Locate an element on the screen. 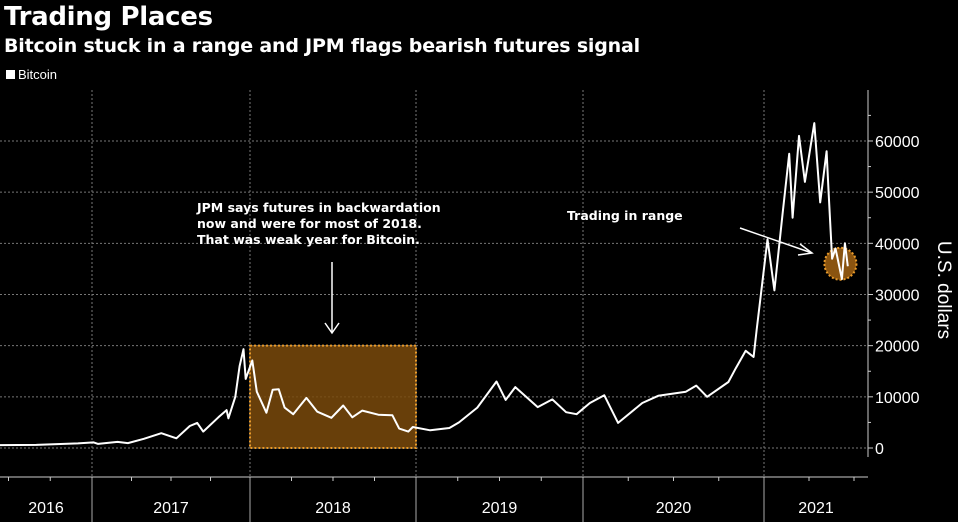 The width and height of the screenshot is (958, 522). arrow-range-head is located at coordinates (805, 249).